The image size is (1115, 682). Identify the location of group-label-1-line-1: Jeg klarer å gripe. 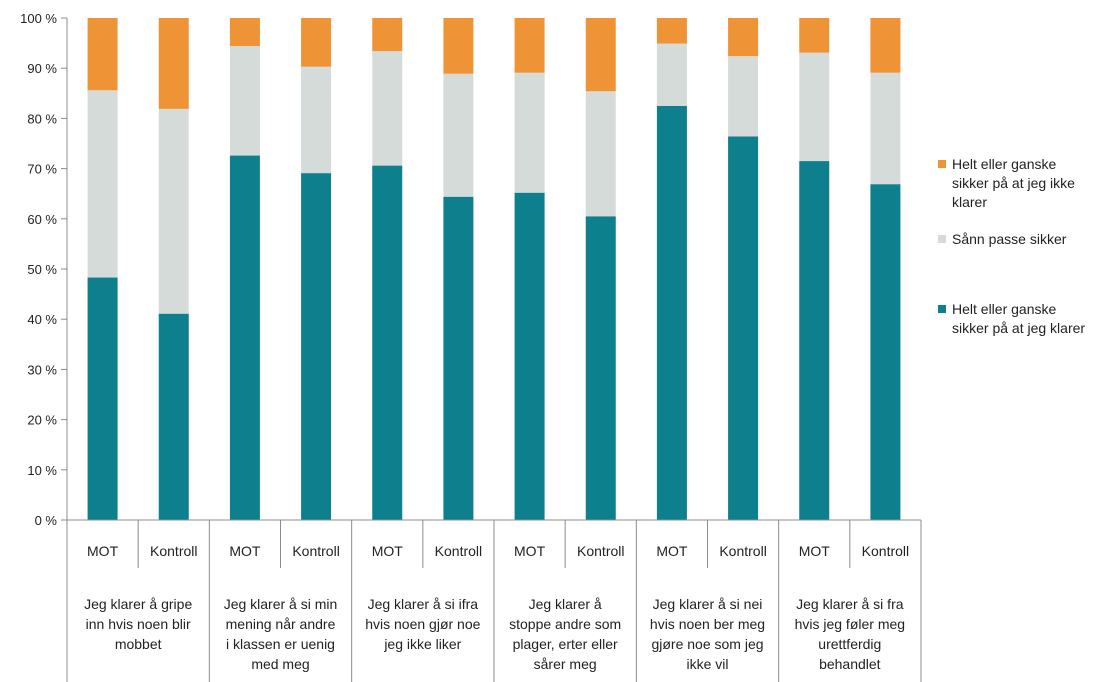
(138, 604).